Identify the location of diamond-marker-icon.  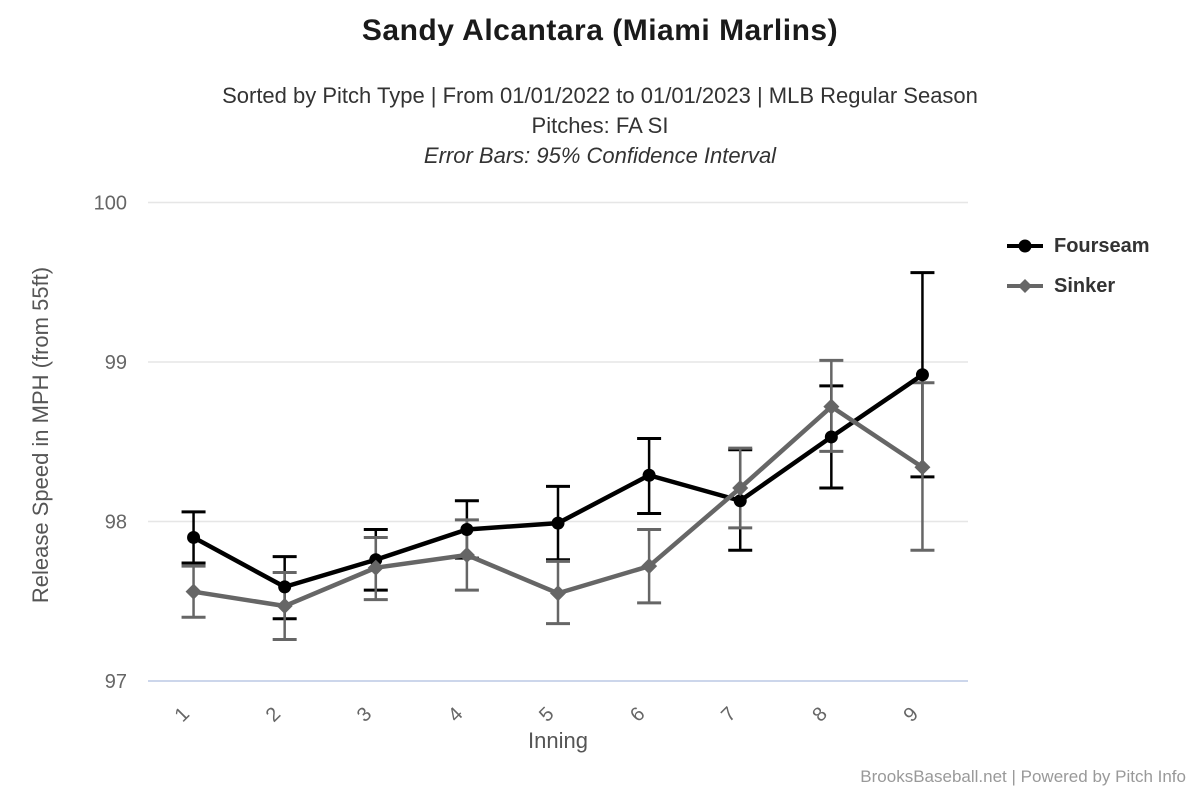
(1025, 286).